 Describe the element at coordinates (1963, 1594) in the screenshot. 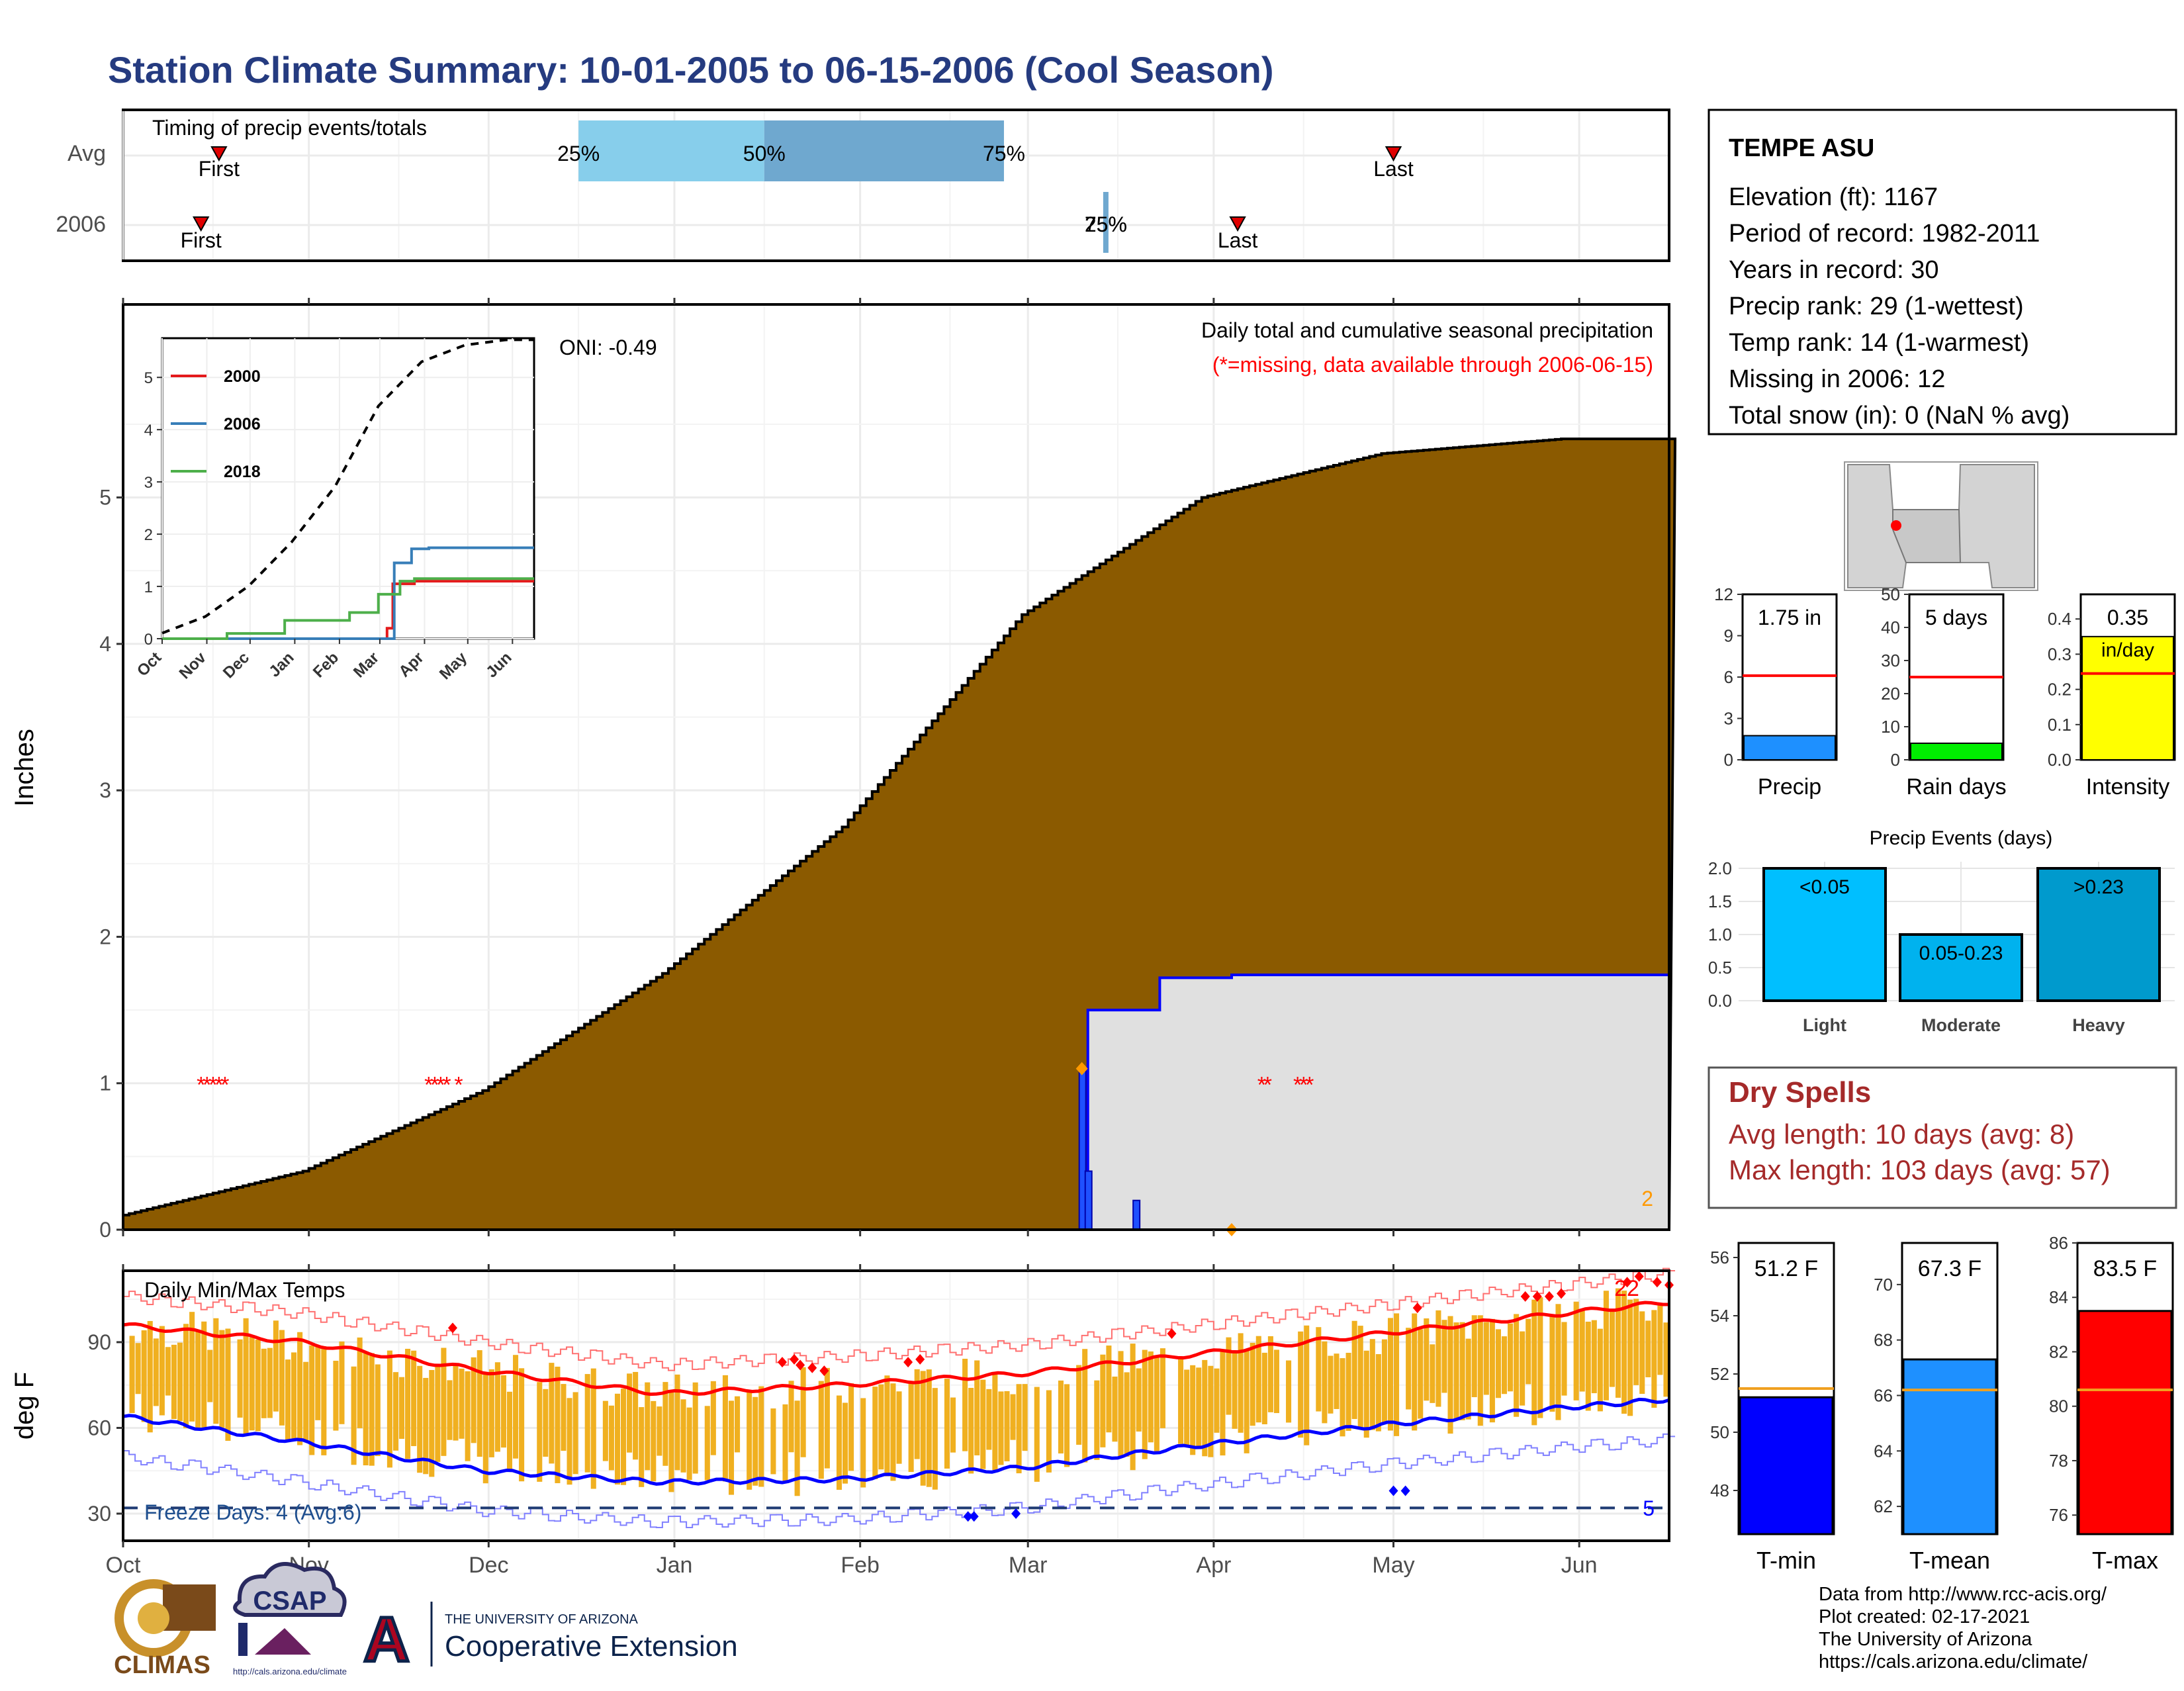

I see `credit-line-0: Data from http://www.rcc-acis.org/` at that location.